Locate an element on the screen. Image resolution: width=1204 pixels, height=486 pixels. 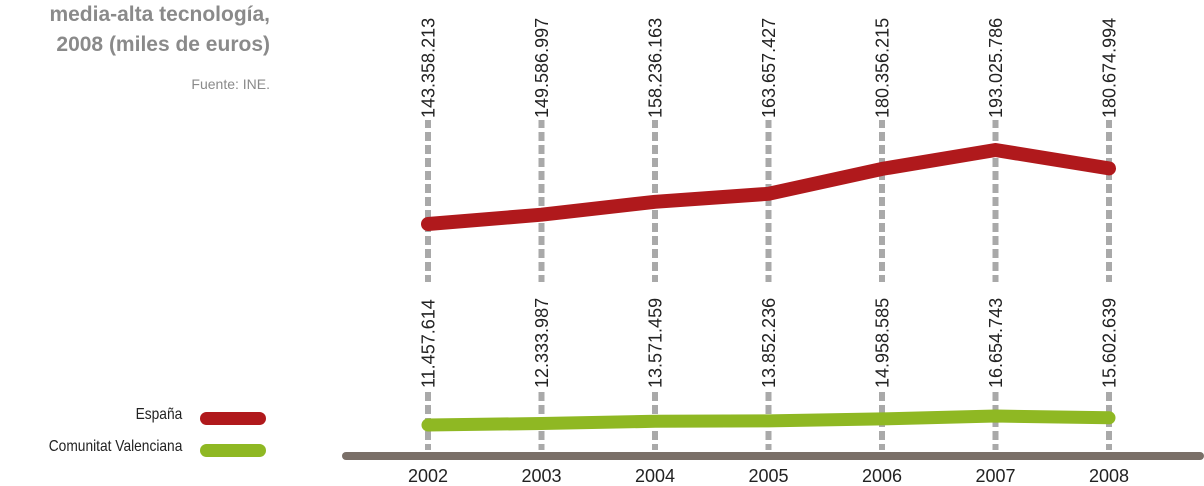
data-label-bg-comunitat-valenciana-2004 is located at coordinates (655, 336).